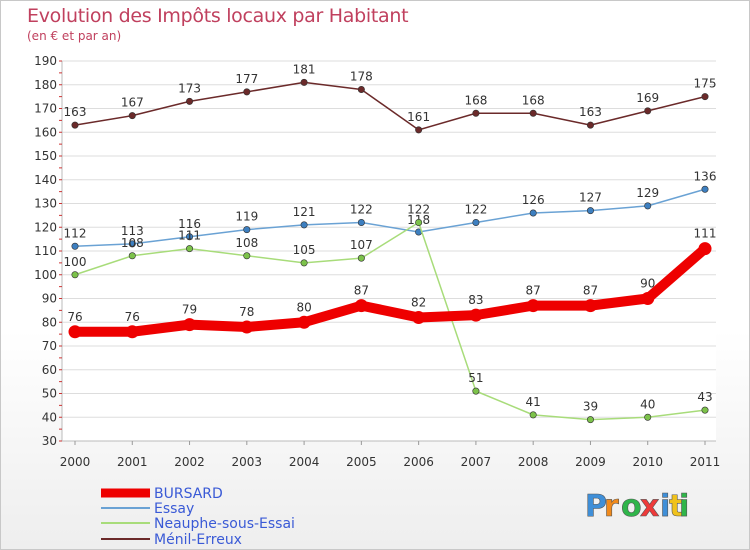  I want to click on x-tick-label: 2002, so click(189, 462).